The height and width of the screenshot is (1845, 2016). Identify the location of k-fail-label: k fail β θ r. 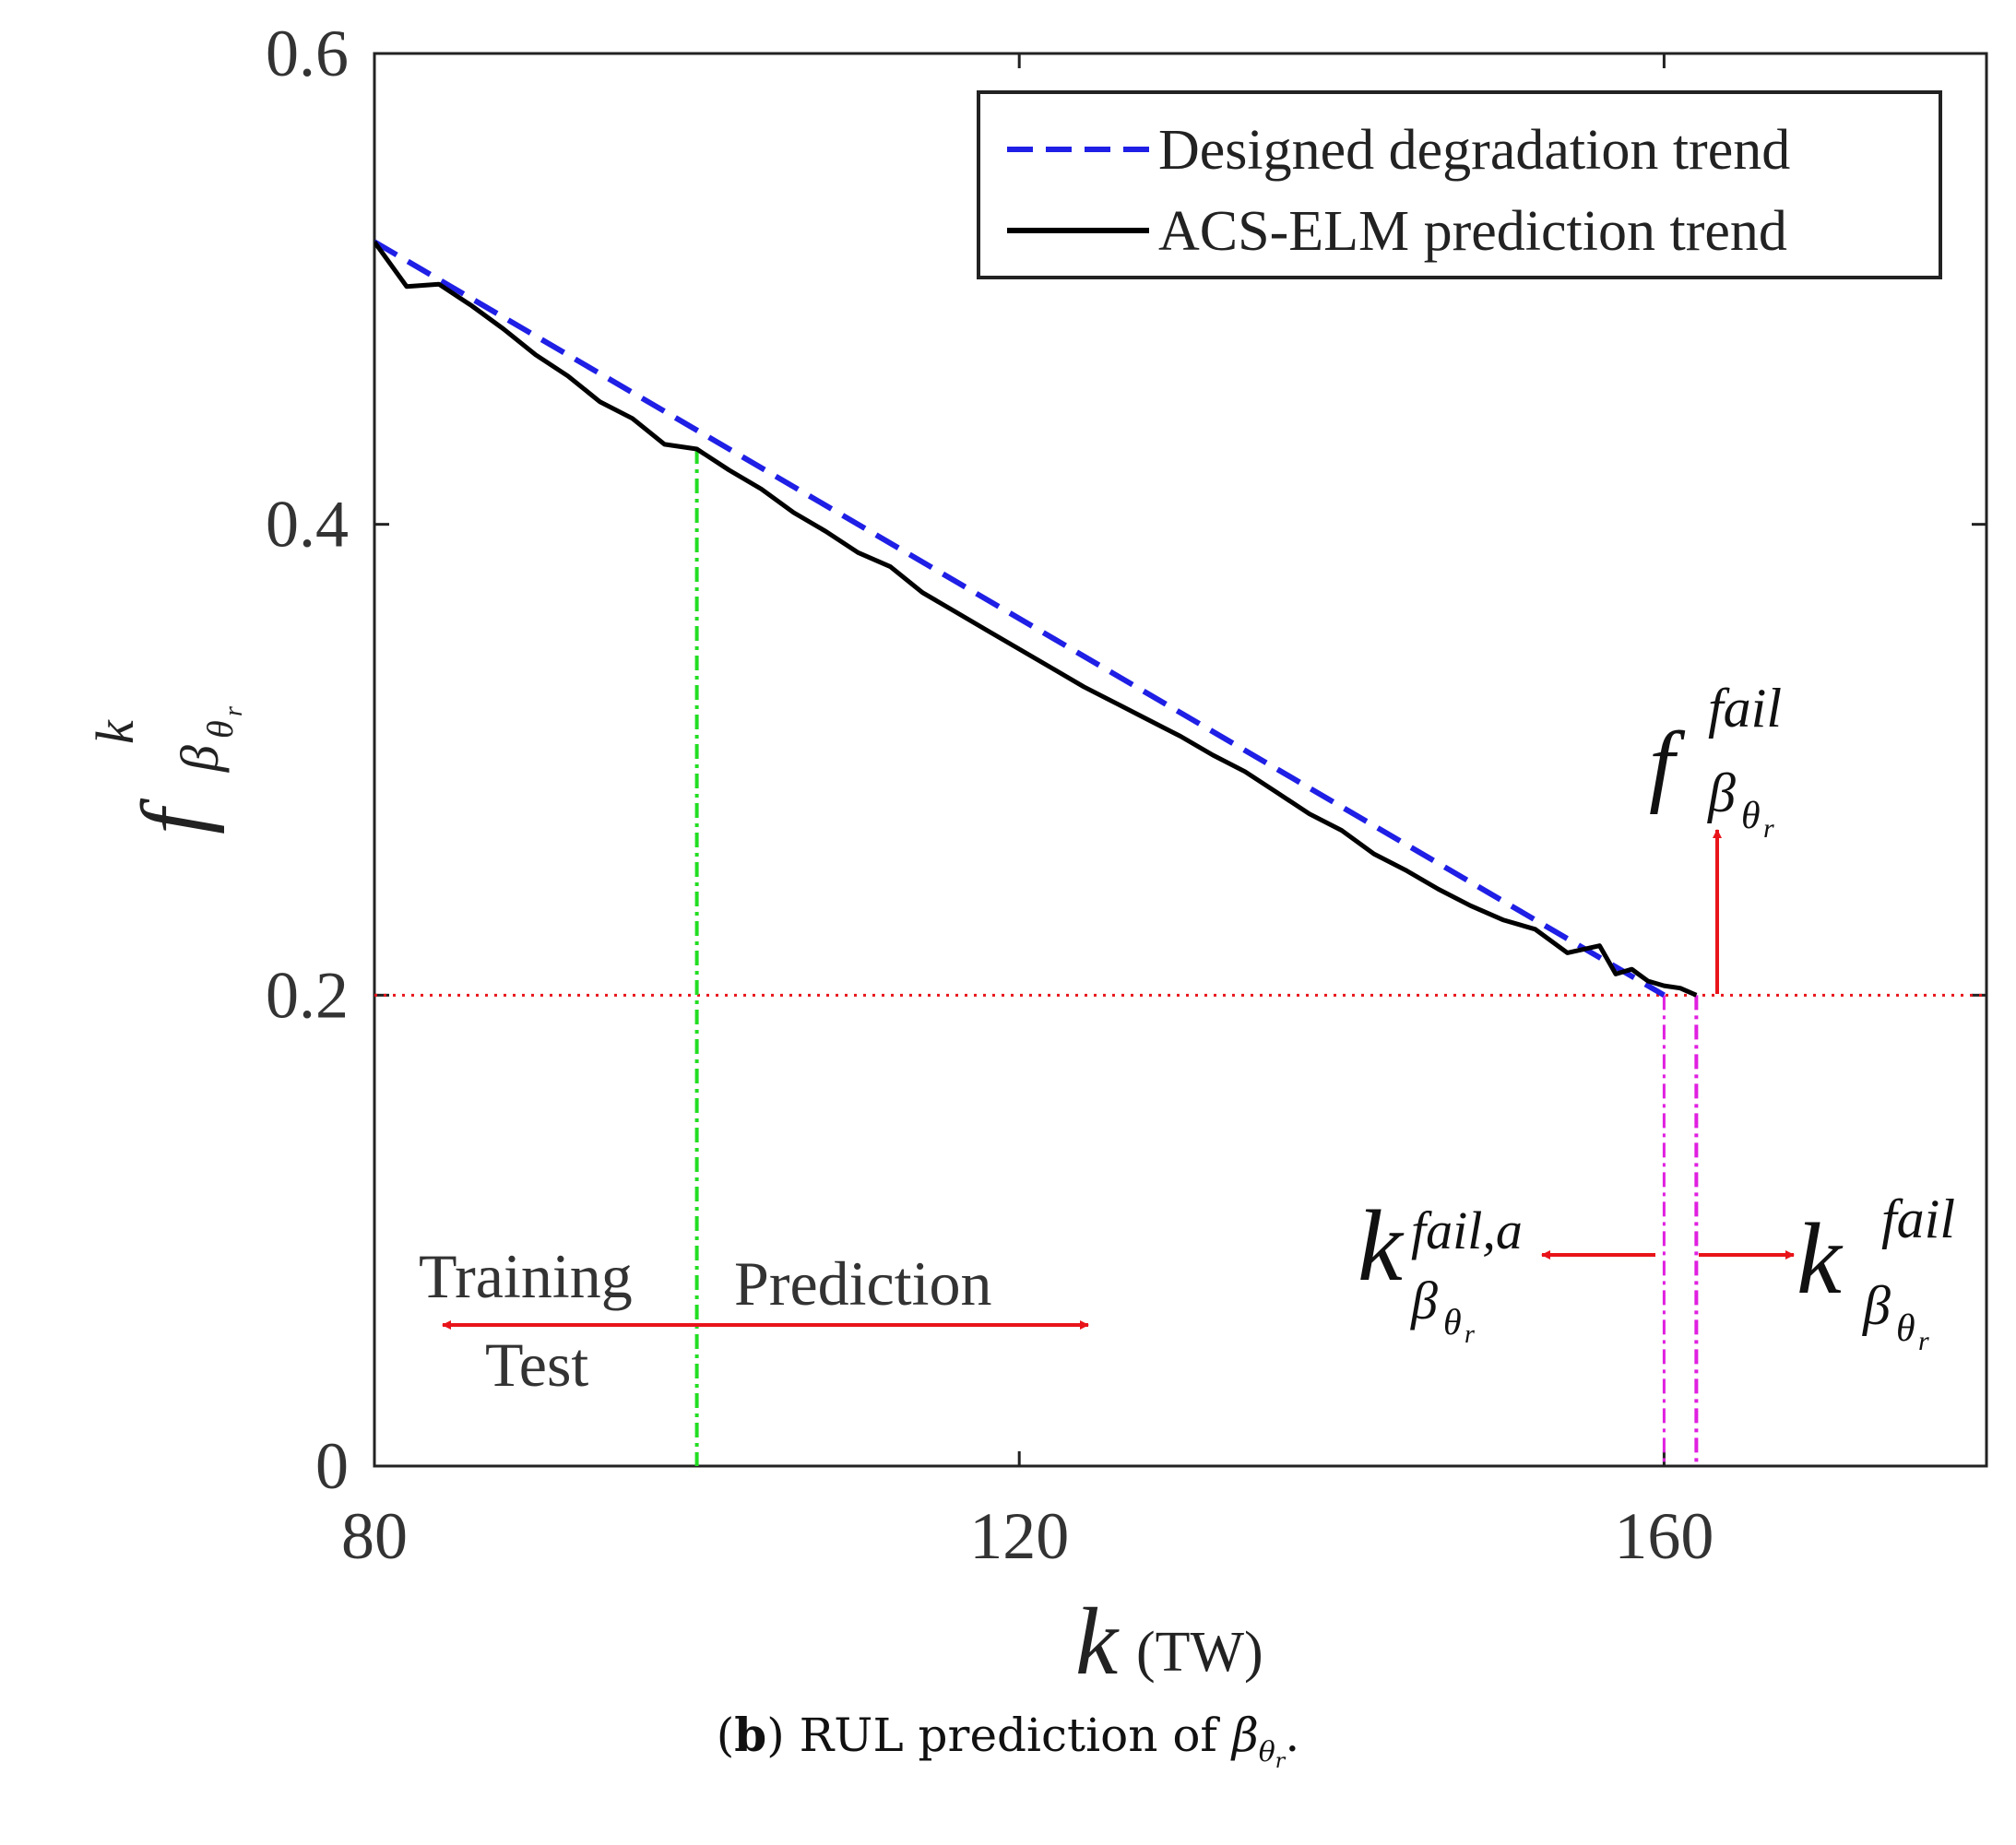
(1876, 1272).